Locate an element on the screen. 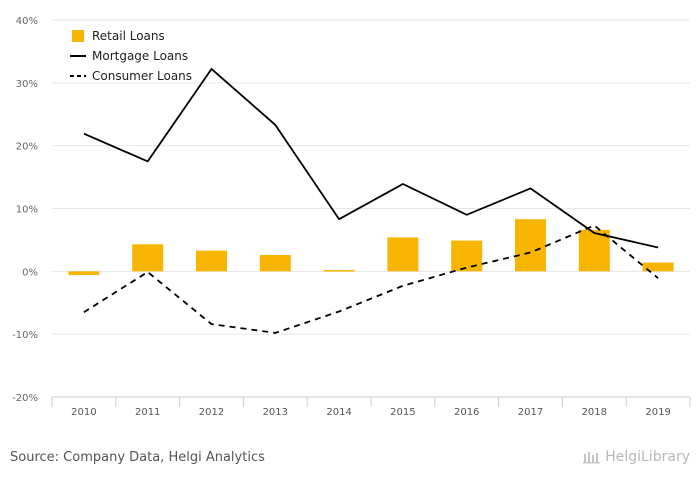 This screenshot has height=483, width=700. source-note: Source: Company Data, Helgi Analytics is located at coordinates (137, 457).